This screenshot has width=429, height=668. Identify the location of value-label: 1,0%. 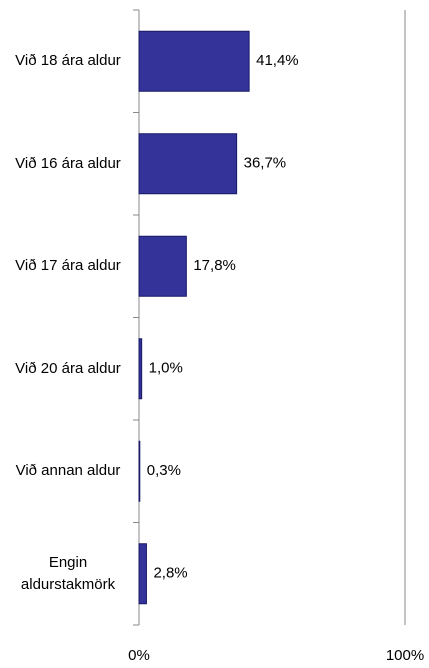
(166, 368).